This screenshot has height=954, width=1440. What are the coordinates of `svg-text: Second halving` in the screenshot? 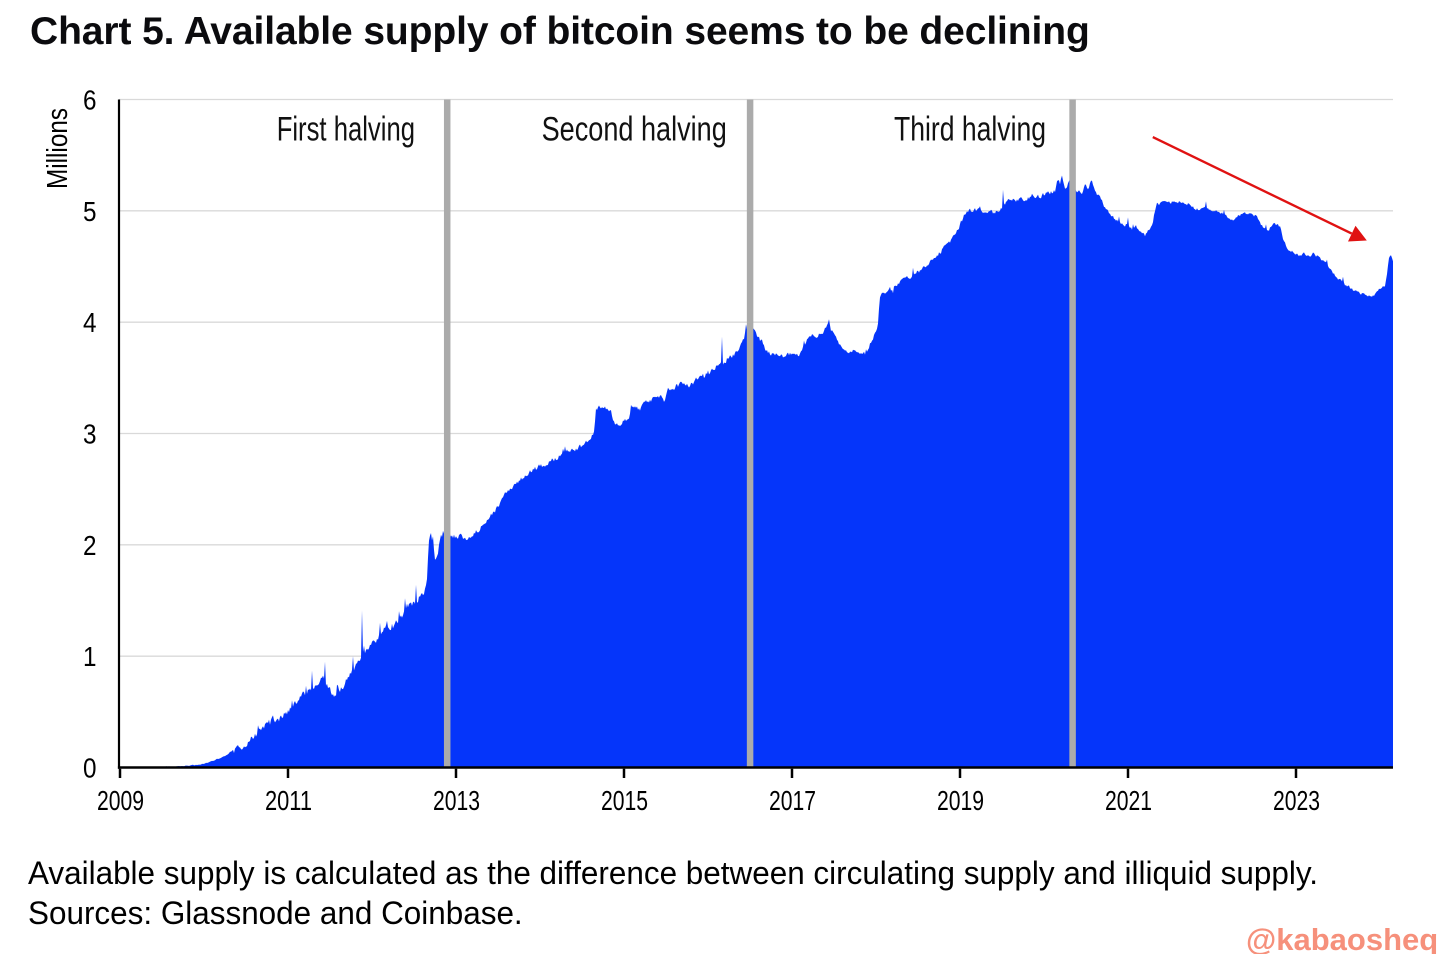 It's located at (634, 130).